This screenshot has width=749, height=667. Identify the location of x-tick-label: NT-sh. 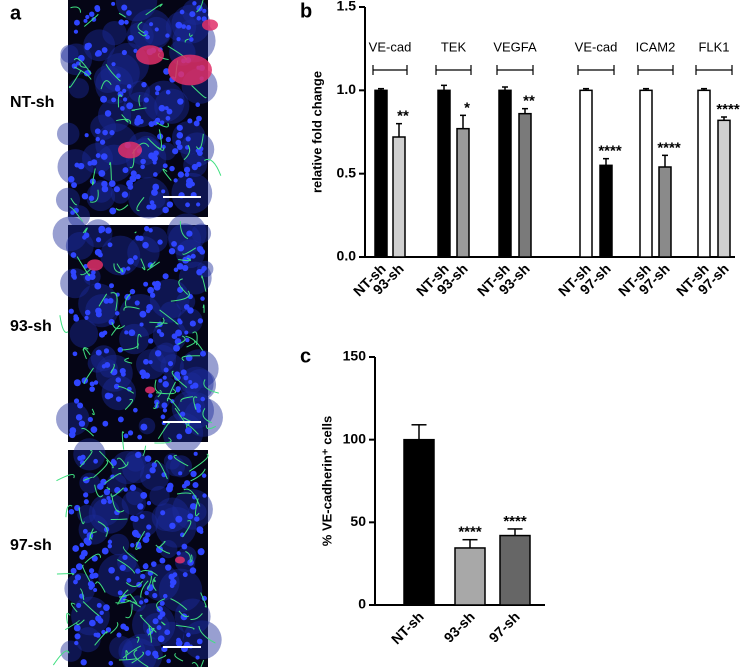
(407, 627).